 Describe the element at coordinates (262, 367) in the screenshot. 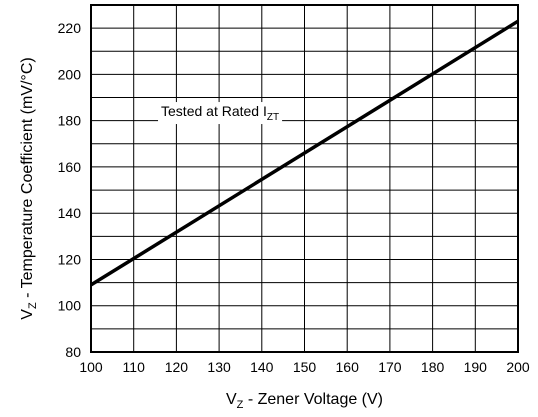

I see `x-tick-label: 140` at that location.